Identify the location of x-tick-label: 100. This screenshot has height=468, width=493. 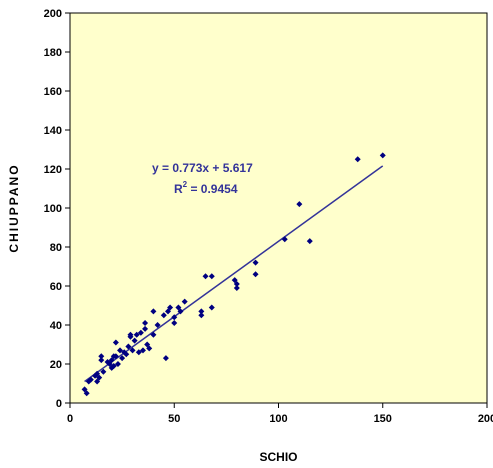
(278, 419).